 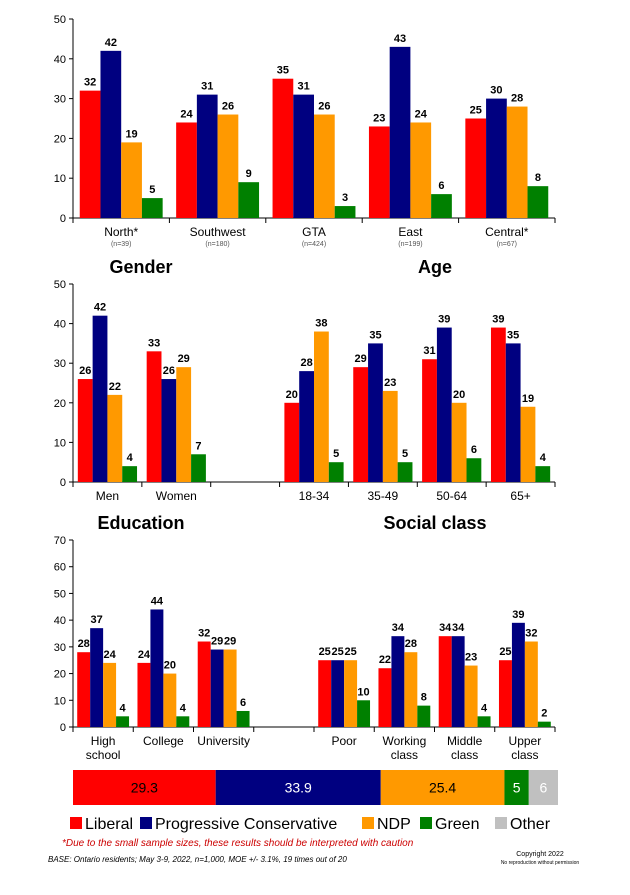 I want to click on sample-size-label: (n=39), so click(x=121, y=244).